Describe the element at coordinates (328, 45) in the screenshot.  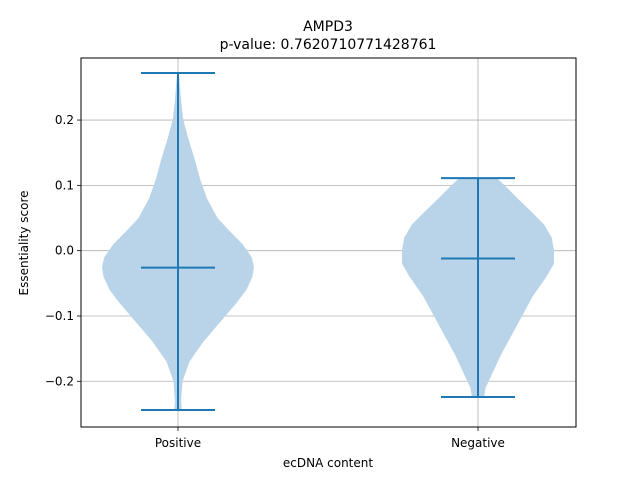
I see `chart-subtitle: p-value: 0.7620710771428761` at that location.